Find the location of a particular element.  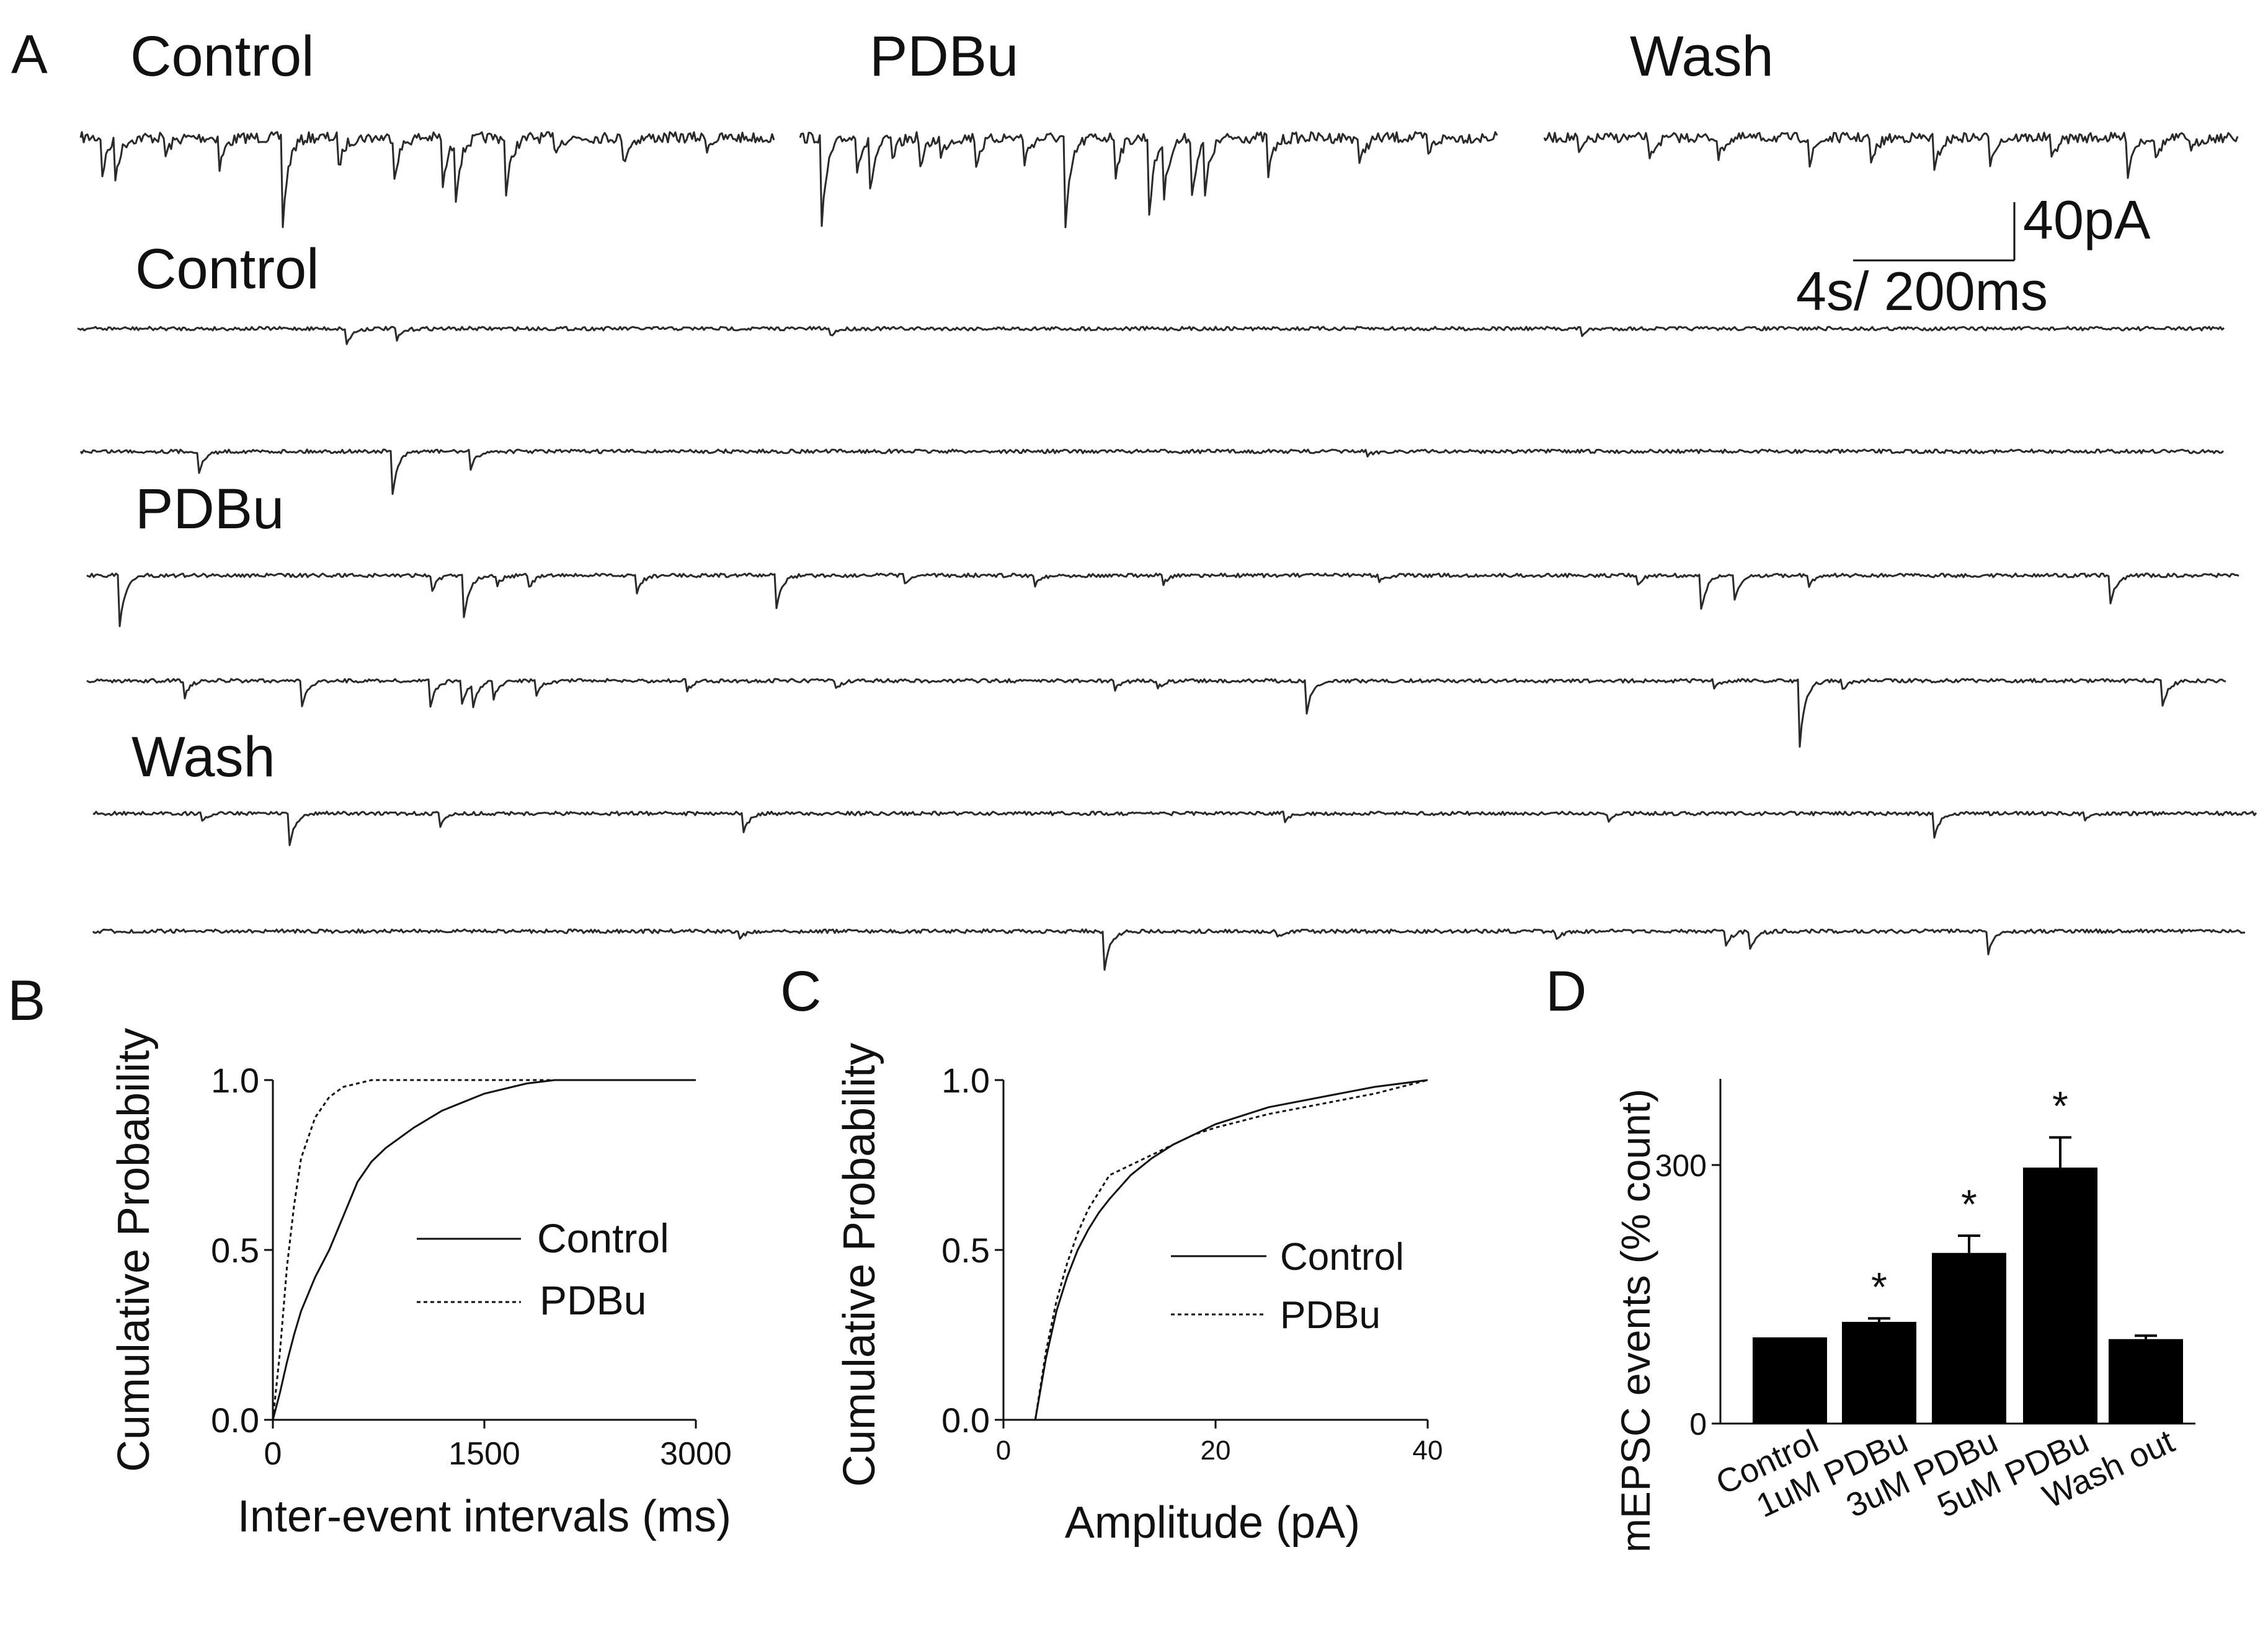

panel-b-legend: Control PDBu is located at coordinates (543, 1269).